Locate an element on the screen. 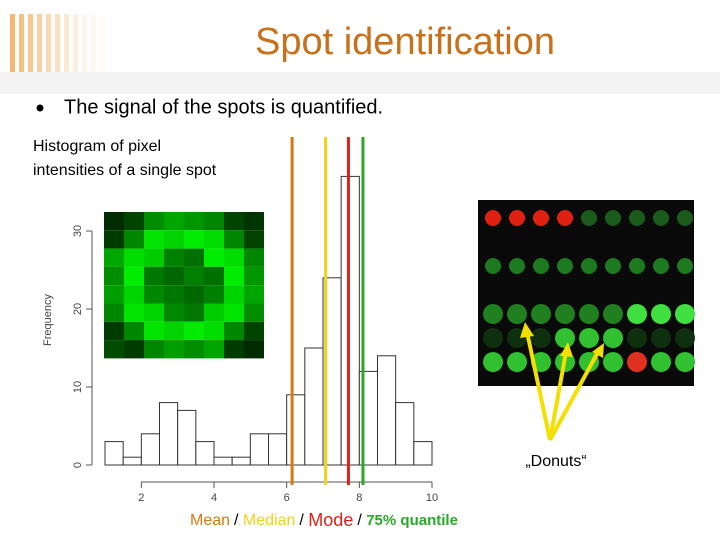  x-tick-label: 10 is located at coordinates (432, 498).